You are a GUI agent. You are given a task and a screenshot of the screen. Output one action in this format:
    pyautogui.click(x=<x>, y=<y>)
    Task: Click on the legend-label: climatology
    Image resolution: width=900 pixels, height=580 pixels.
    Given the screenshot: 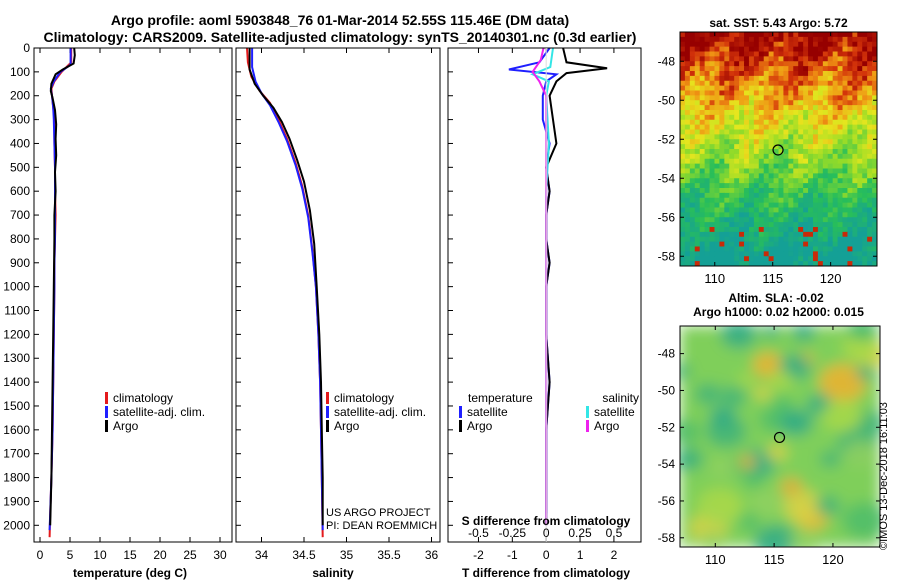 What is the action you would take?
    pyautogui.click(x=143, y=398)
    